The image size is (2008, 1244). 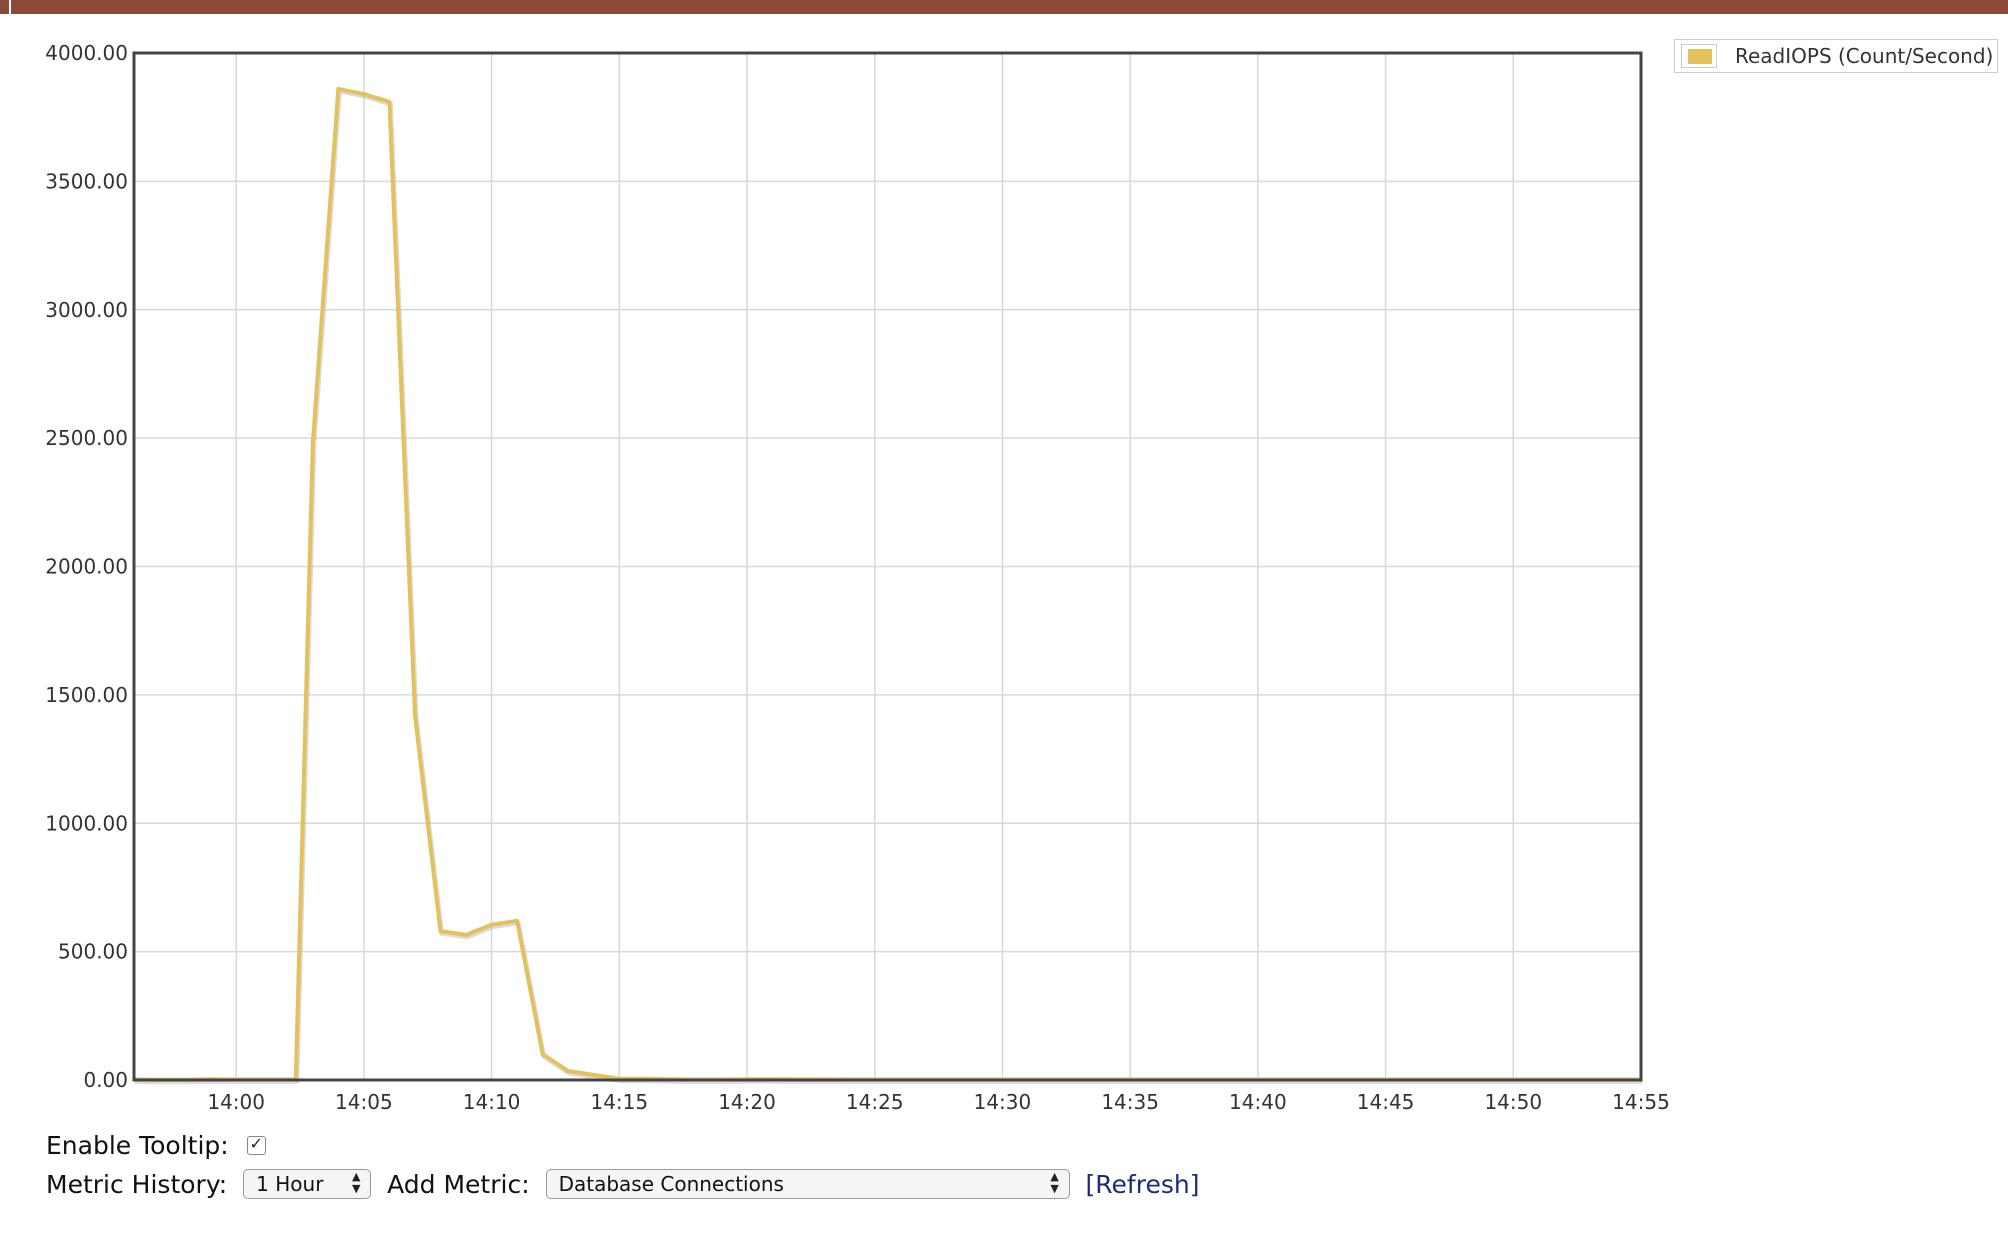 I want to click on y-tick-label: 4000.00, so click(x=86, y=53).